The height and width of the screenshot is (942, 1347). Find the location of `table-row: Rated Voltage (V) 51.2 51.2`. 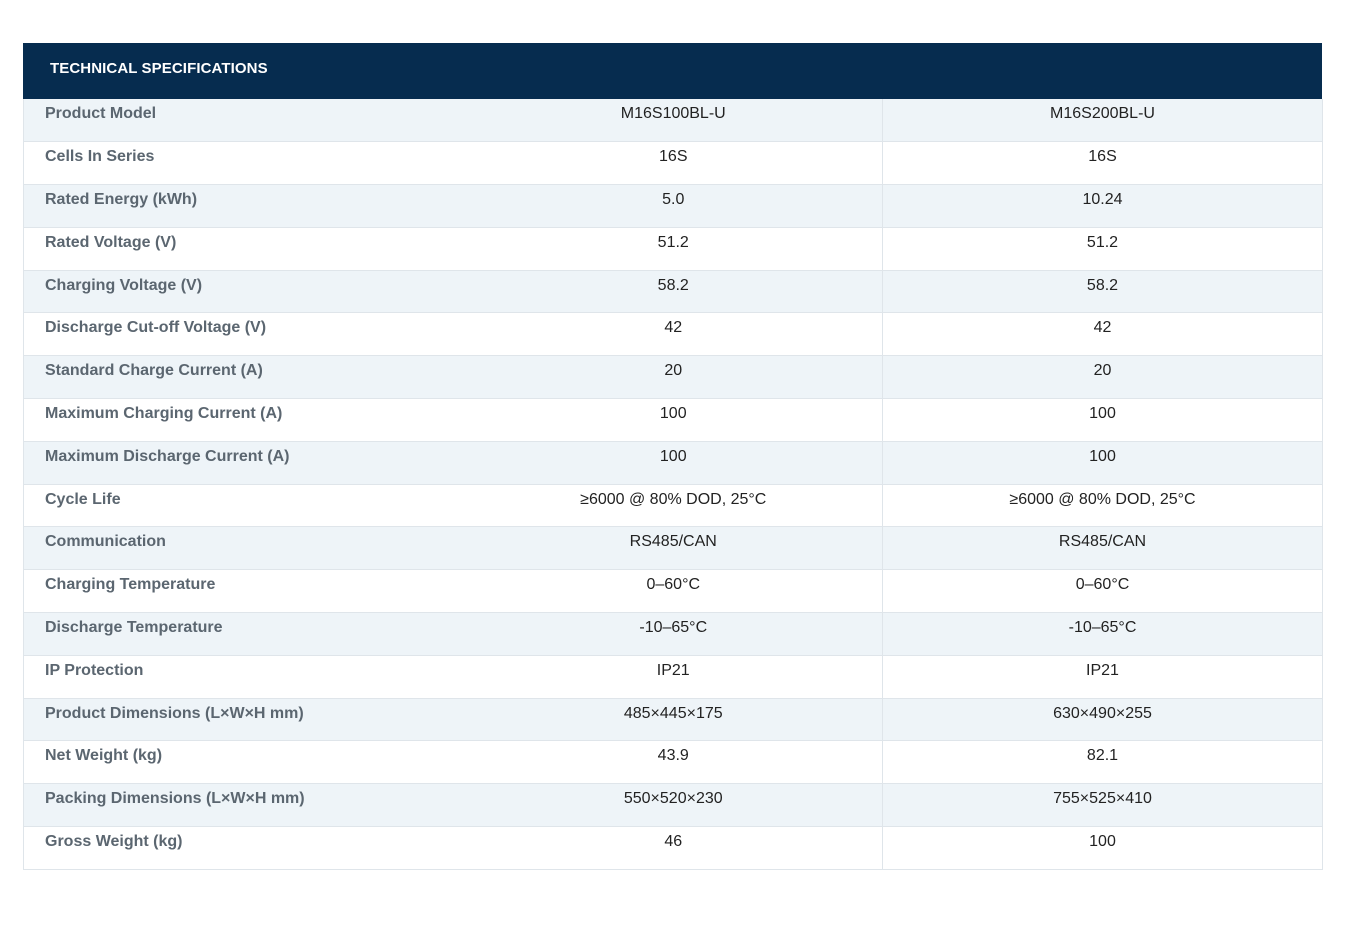

table-row: Rated Voltage (V) 51.2 51.2 is located at coordinates (673, 249).